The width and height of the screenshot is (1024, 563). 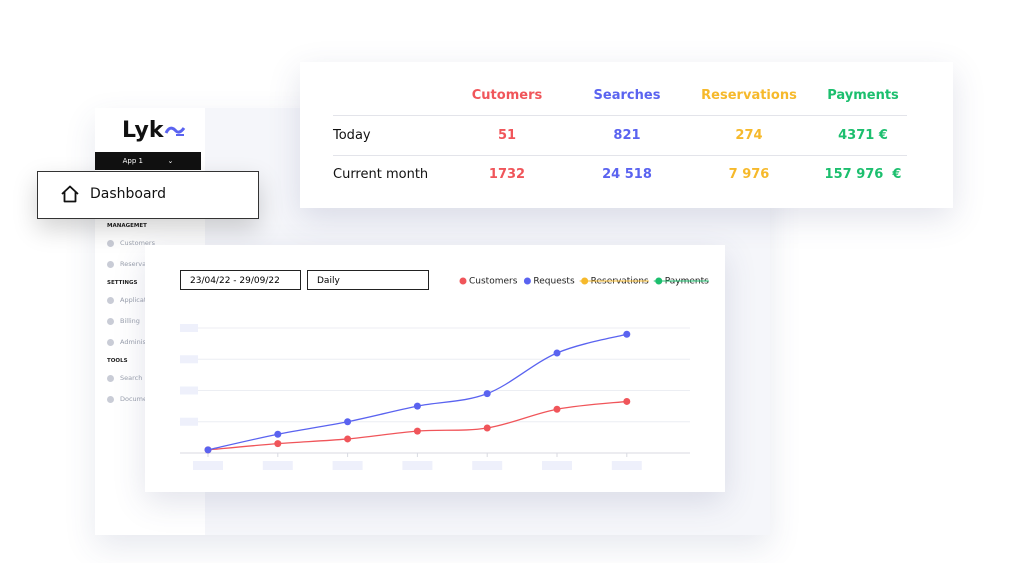 I want to click on menu-item: Documents, so click(x=139, y=399).